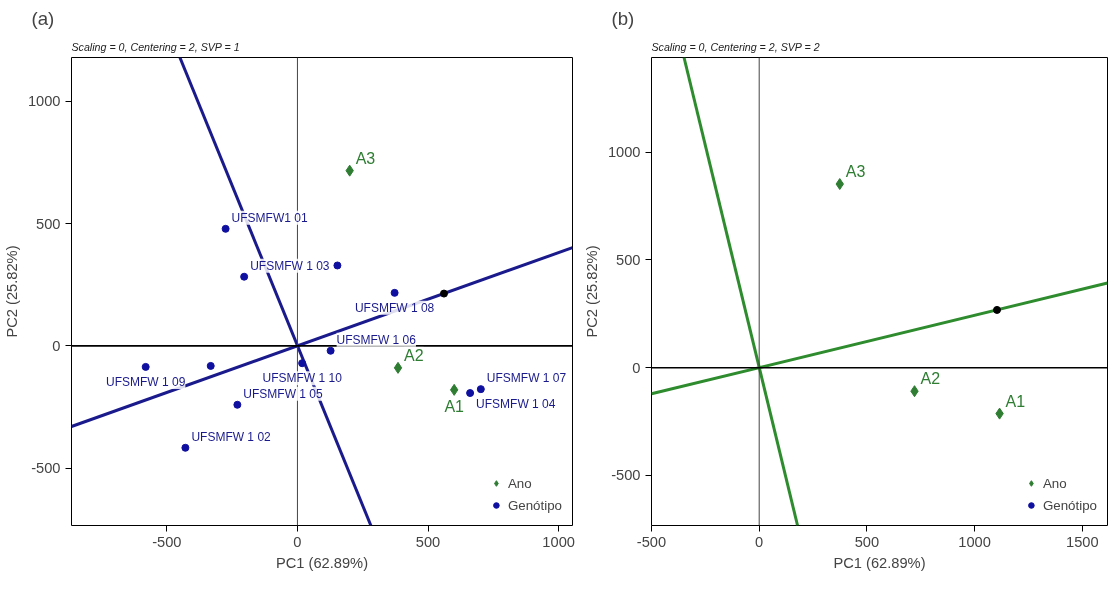 Image resolution: width=1115 pixels, height=591 pixels. What do you see at coordinates (302, 378) in the screenshot?
I see `annotation: UFSMFW 1 10` at bounding box center [302, 378].